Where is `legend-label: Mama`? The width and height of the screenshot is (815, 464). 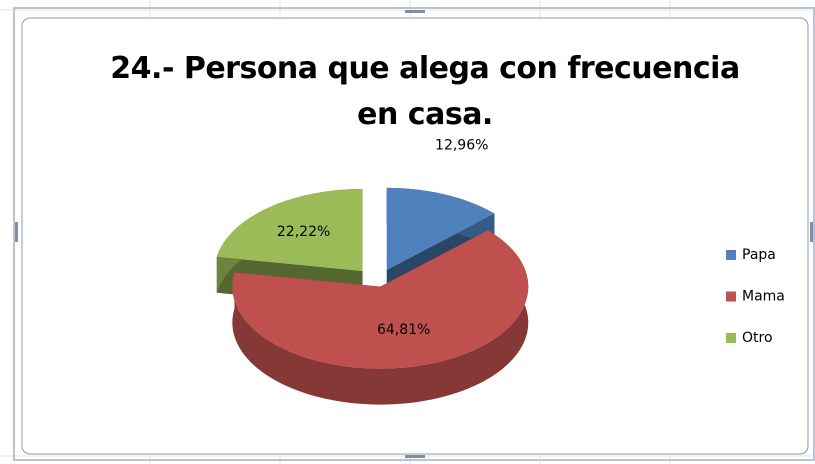
legend-label: Mama is located at coordinates (763, 297).